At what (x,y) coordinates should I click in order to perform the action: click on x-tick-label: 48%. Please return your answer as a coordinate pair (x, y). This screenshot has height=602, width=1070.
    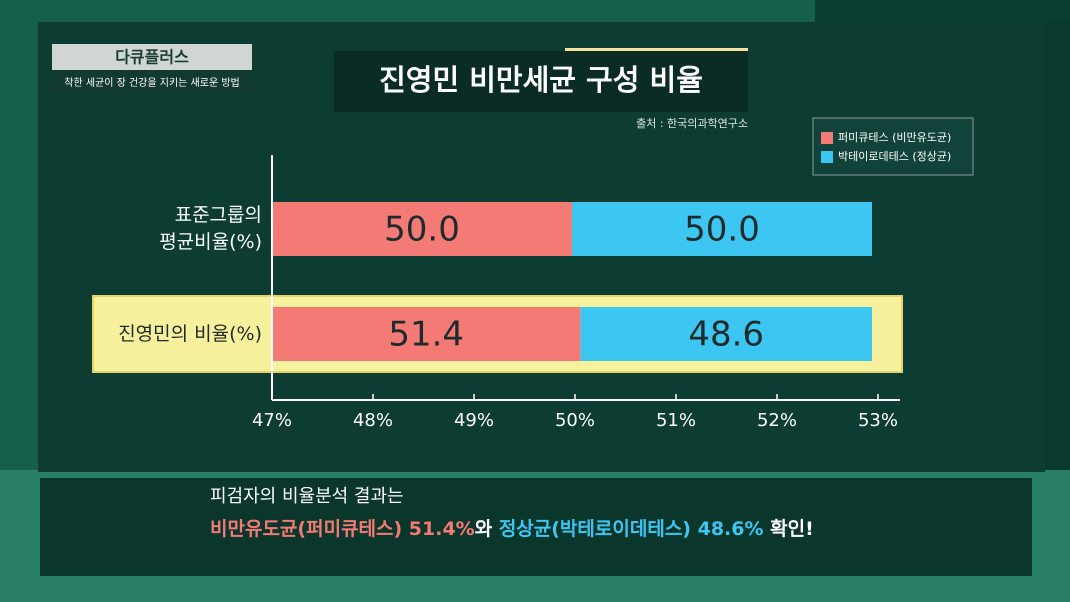
    Looking at the image, I should click on (373, 420).